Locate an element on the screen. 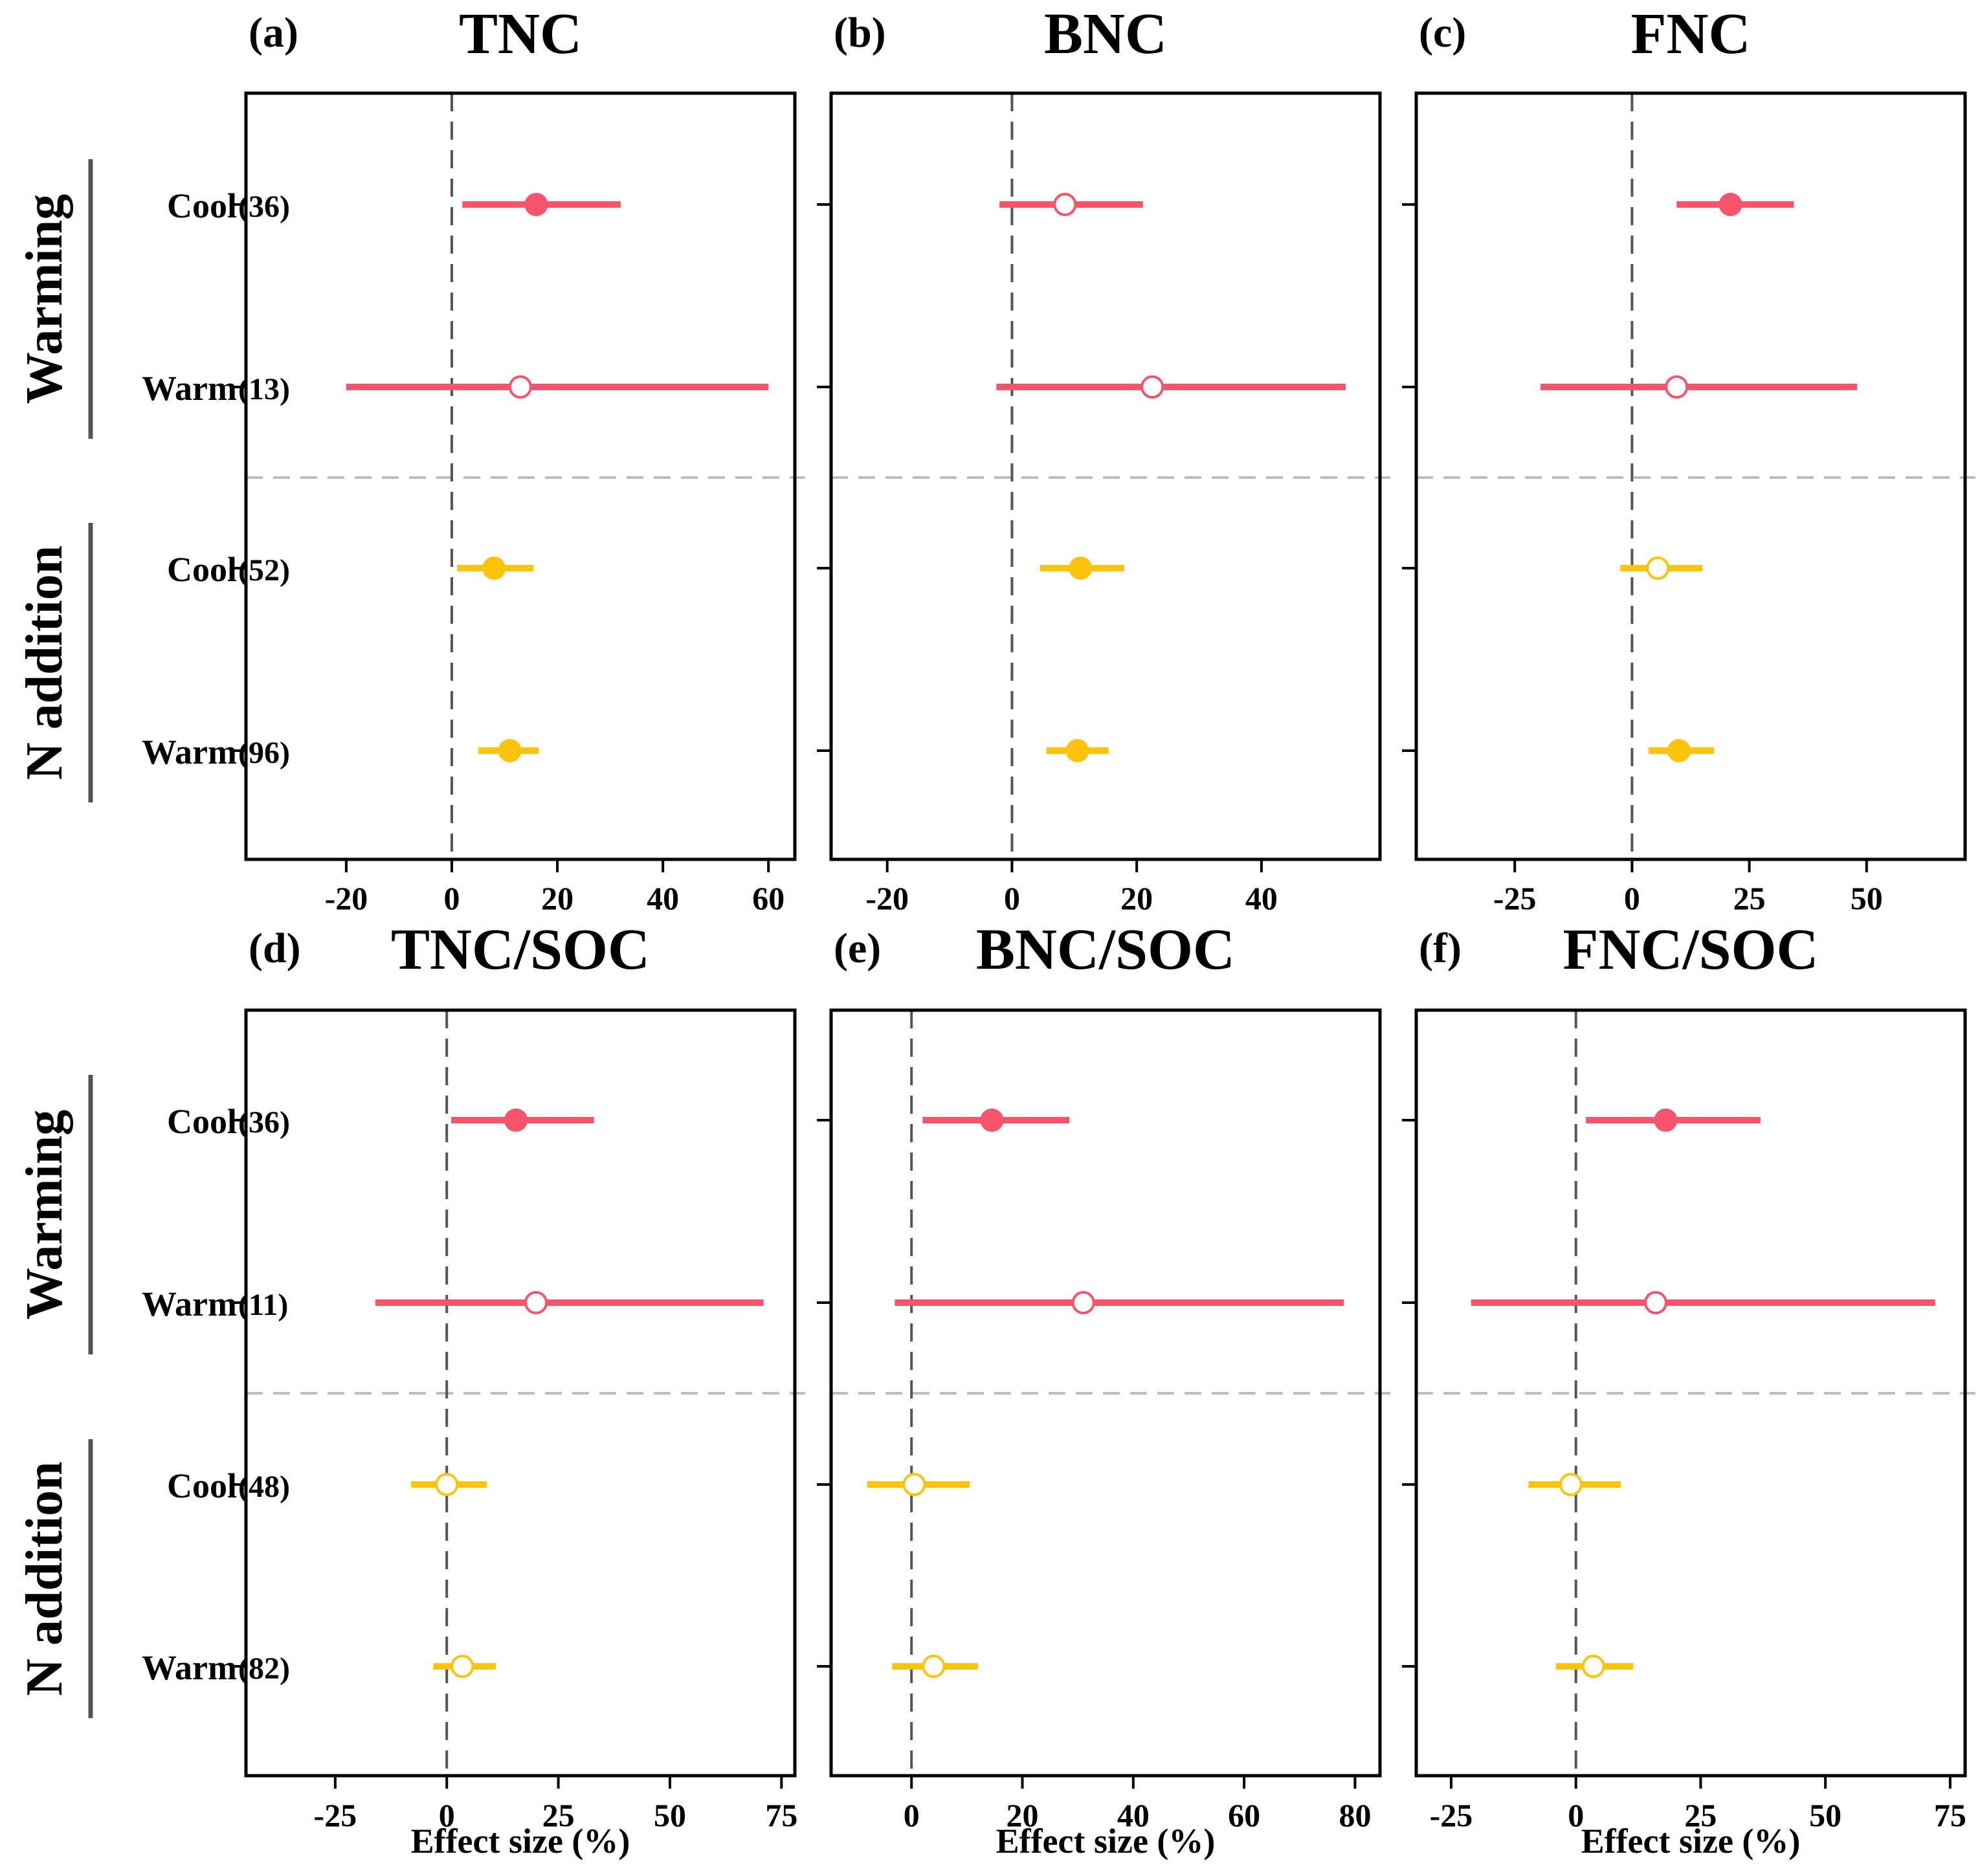  panel-title: BNC is located at coordinates (1105, 34).